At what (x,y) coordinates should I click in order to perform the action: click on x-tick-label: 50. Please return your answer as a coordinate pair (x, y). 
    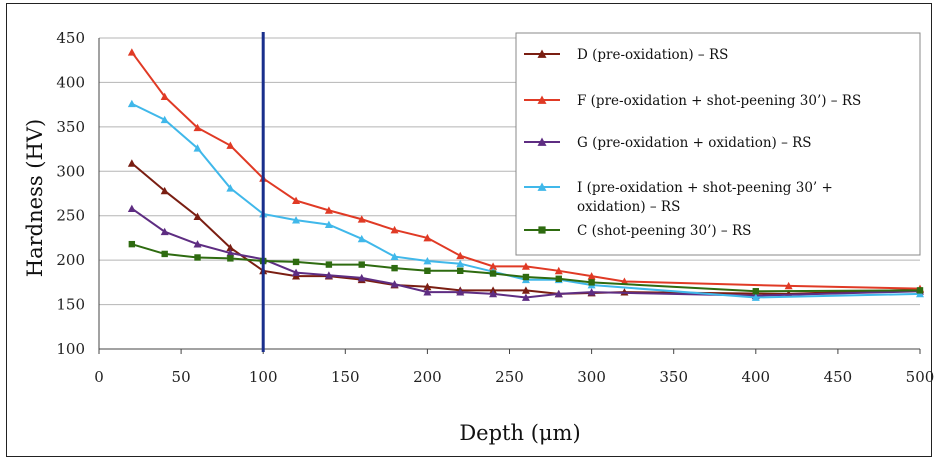
    Looking at the image, I should click on (181, 377).